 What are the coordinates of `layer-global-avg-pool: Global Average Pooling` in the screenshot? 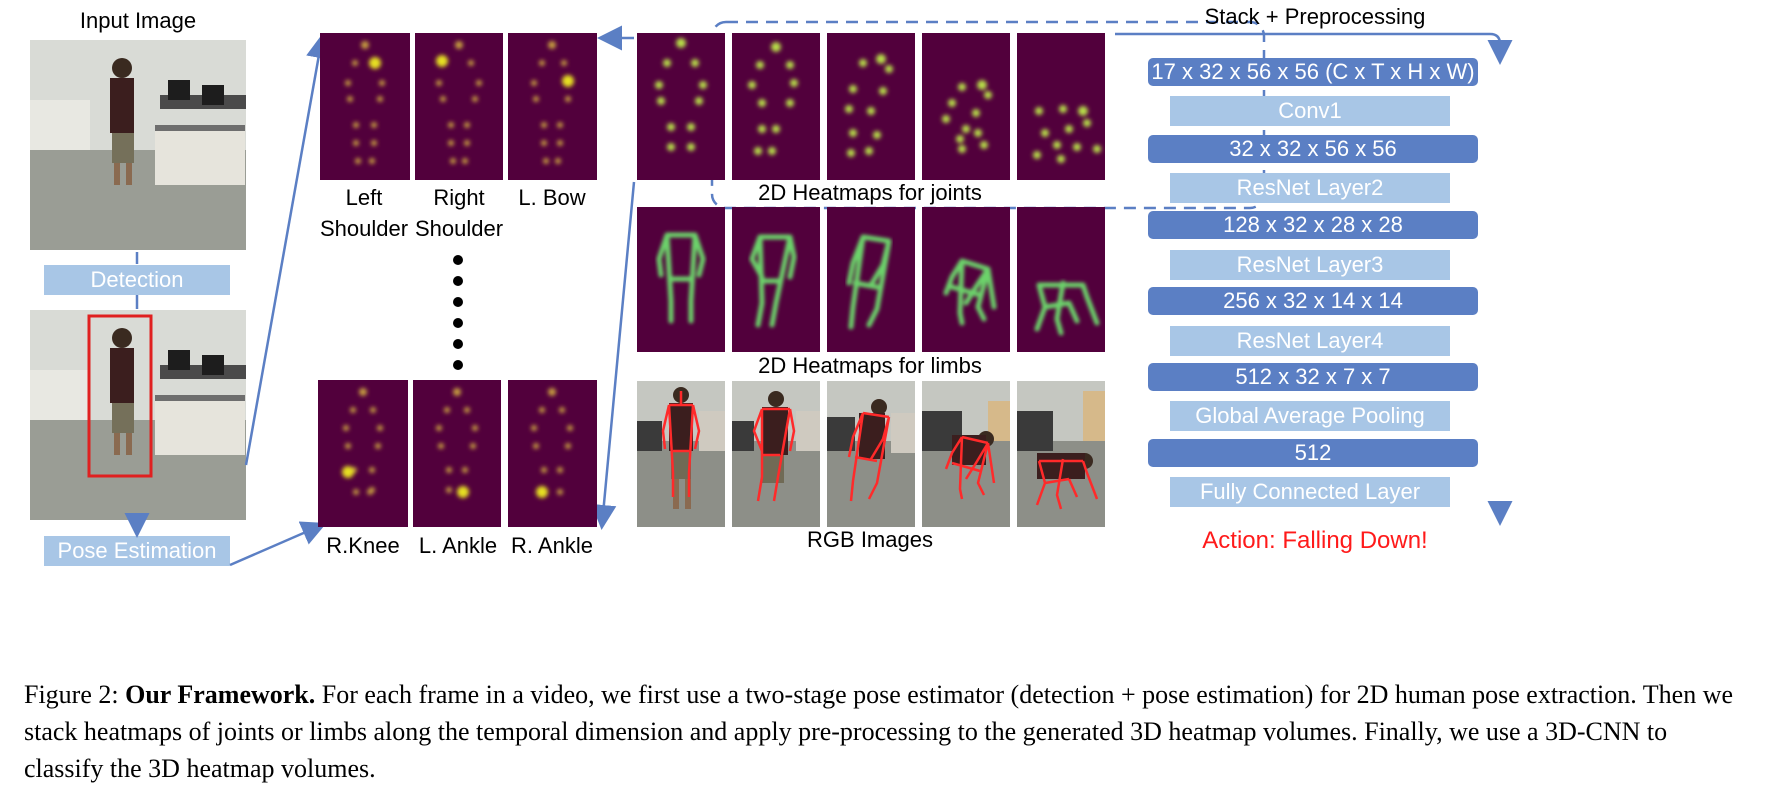 It's located at (1310, 416).